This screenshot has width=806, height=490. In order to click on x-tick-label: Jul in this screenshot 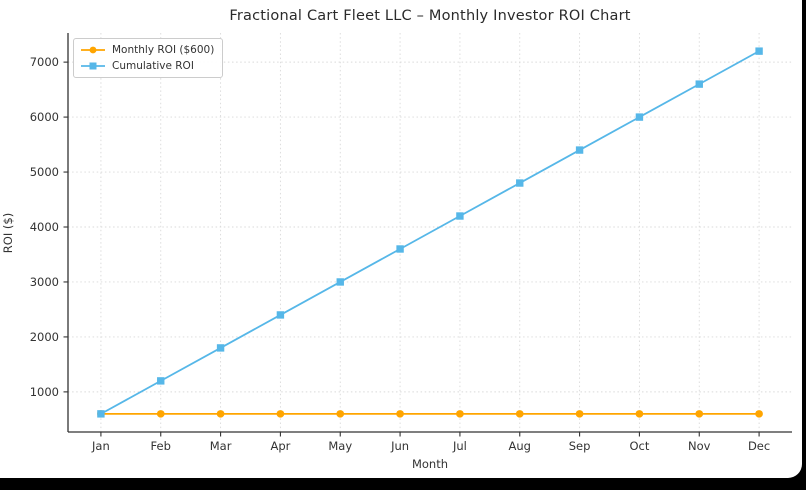, I will do `click(459, 446)`.